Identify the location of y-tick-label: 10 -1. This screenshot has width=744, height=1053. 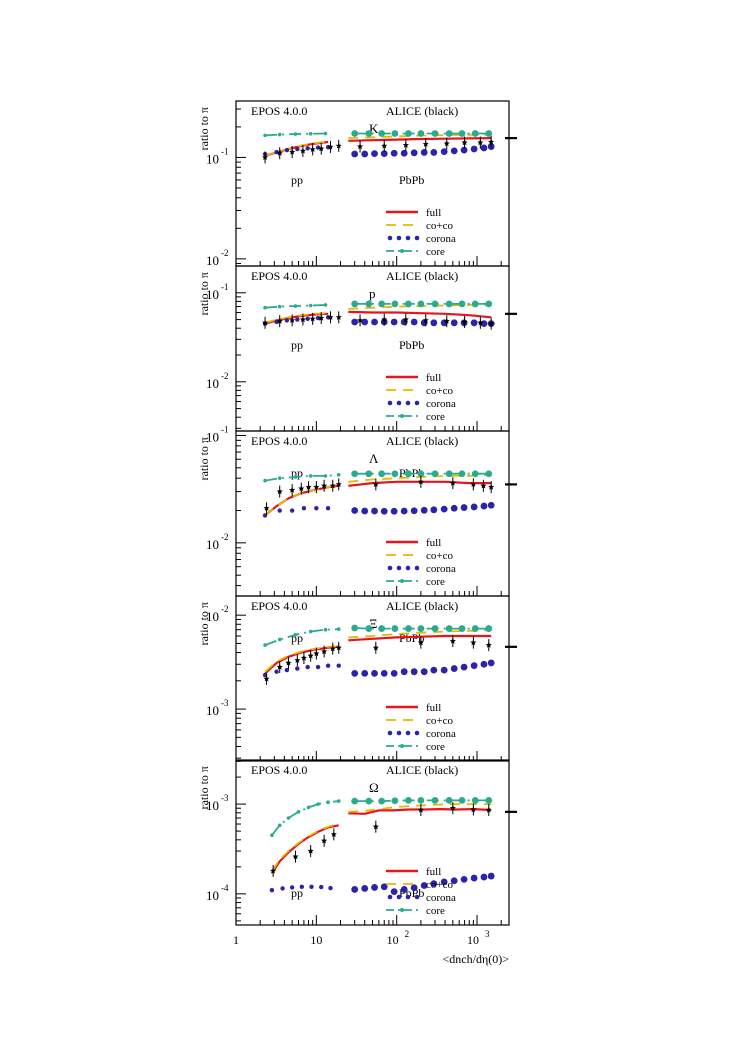
(217, 434).